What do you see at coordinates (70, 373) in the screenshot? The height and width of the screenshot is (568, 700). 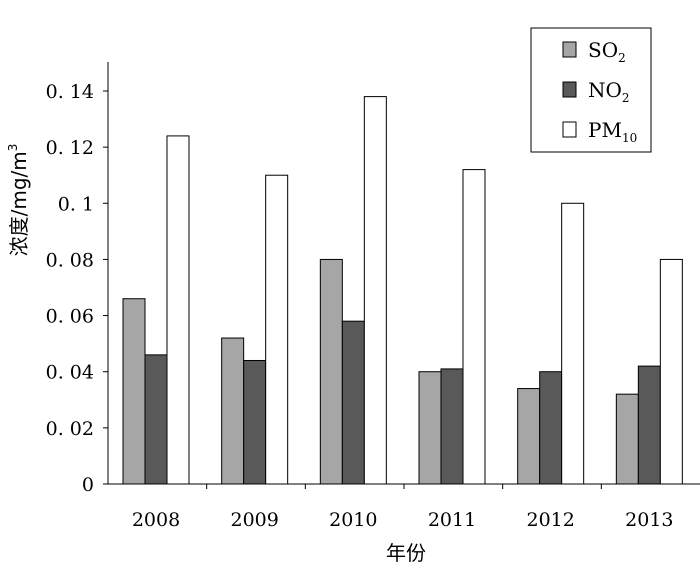 I see `y-tick-label: 0. 04` at bounding box center [70, 373].